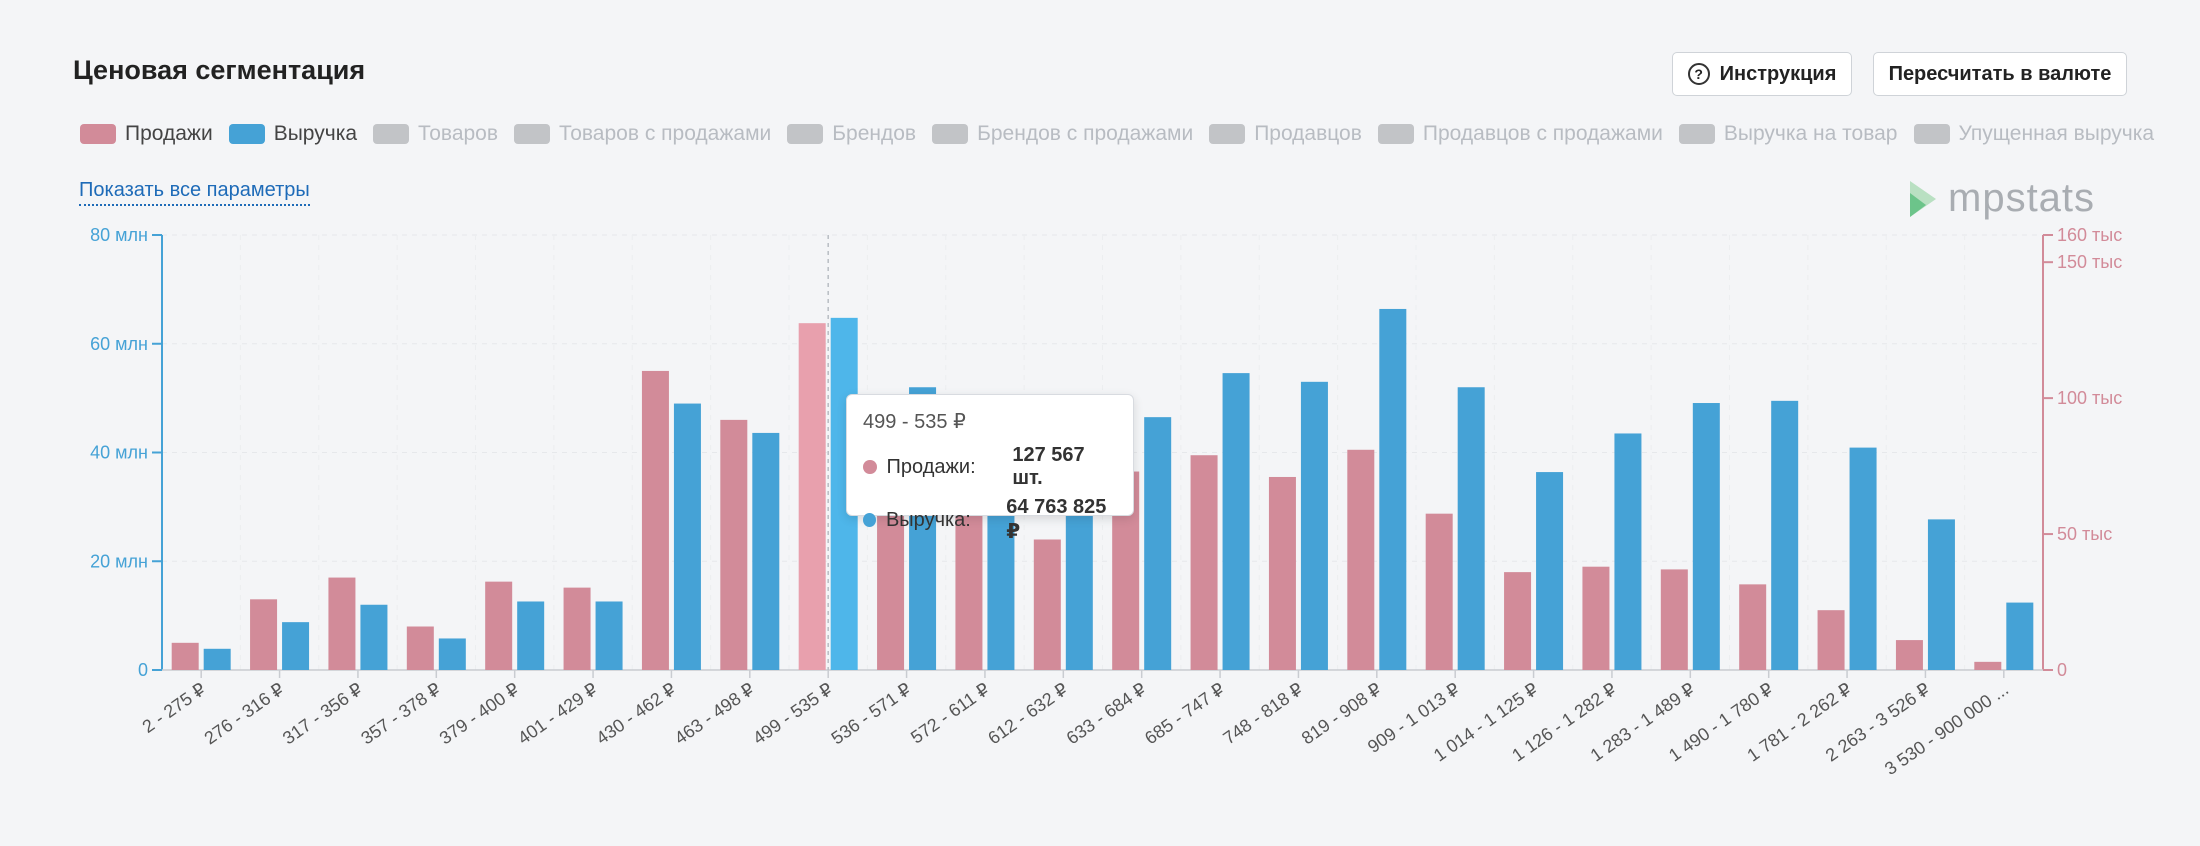 The width and height of the screenshot is (2200, 846). I want to click on tooltip-revenue-value: 64 763 825 ₽, so click(1056, 519).